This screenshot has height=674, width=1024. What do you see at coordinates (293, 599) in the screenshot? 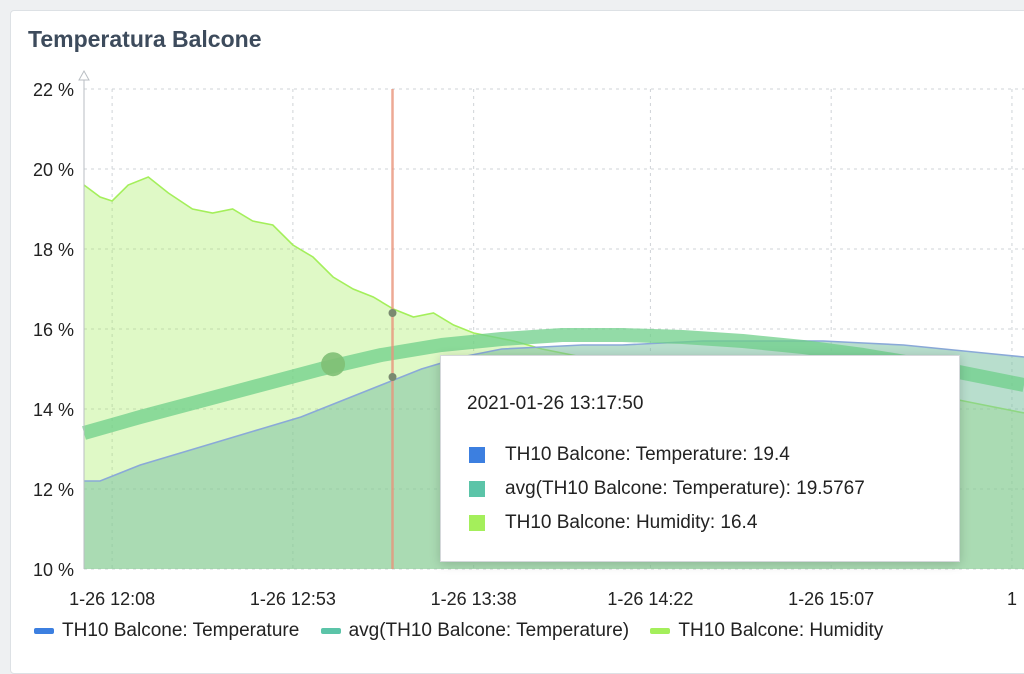
I see `x-tick-label: 1-26 12:53` at bounding box center [293, 599].